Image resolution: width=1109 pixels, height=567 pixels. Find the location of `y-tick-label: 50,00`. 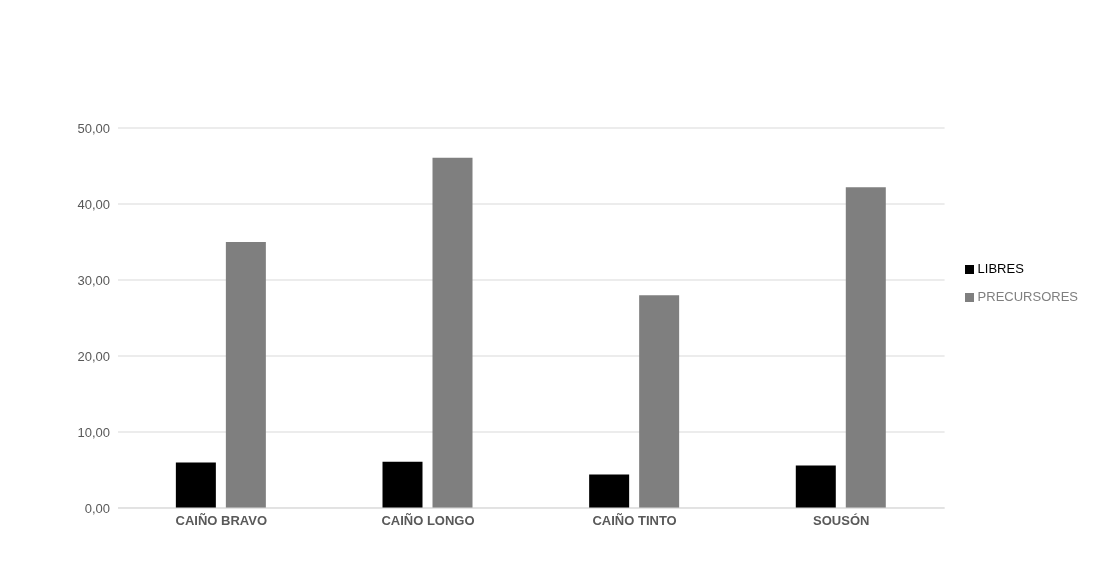

y-tick-label: 50,00 is located at coordinates (93, 128).